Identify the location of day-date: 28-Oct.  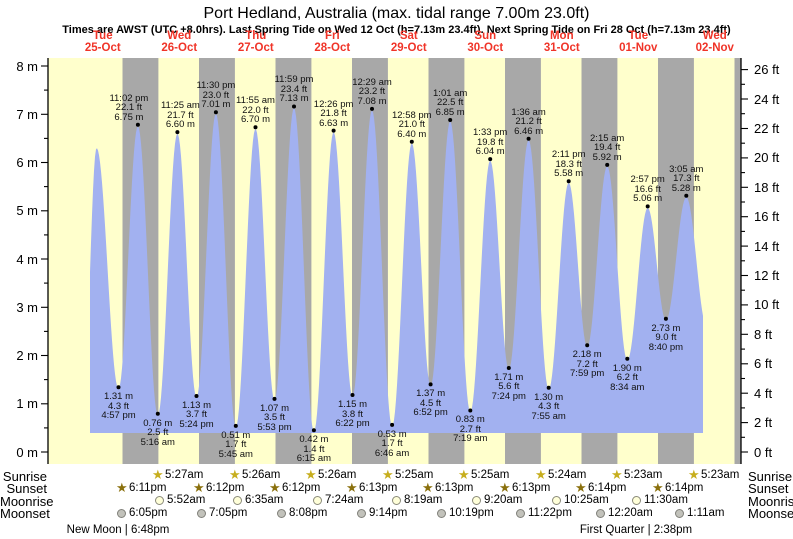
(332, 47).